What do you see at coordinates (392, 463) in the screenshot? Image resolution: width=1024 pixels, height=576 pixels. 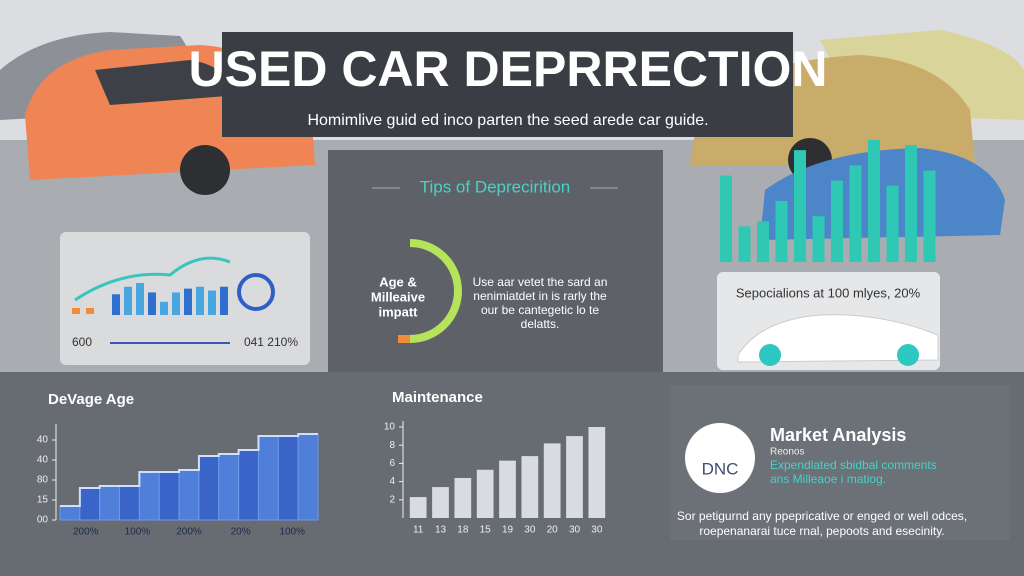 I see `y-tick-label: 6` at bounding box center [392, 463].